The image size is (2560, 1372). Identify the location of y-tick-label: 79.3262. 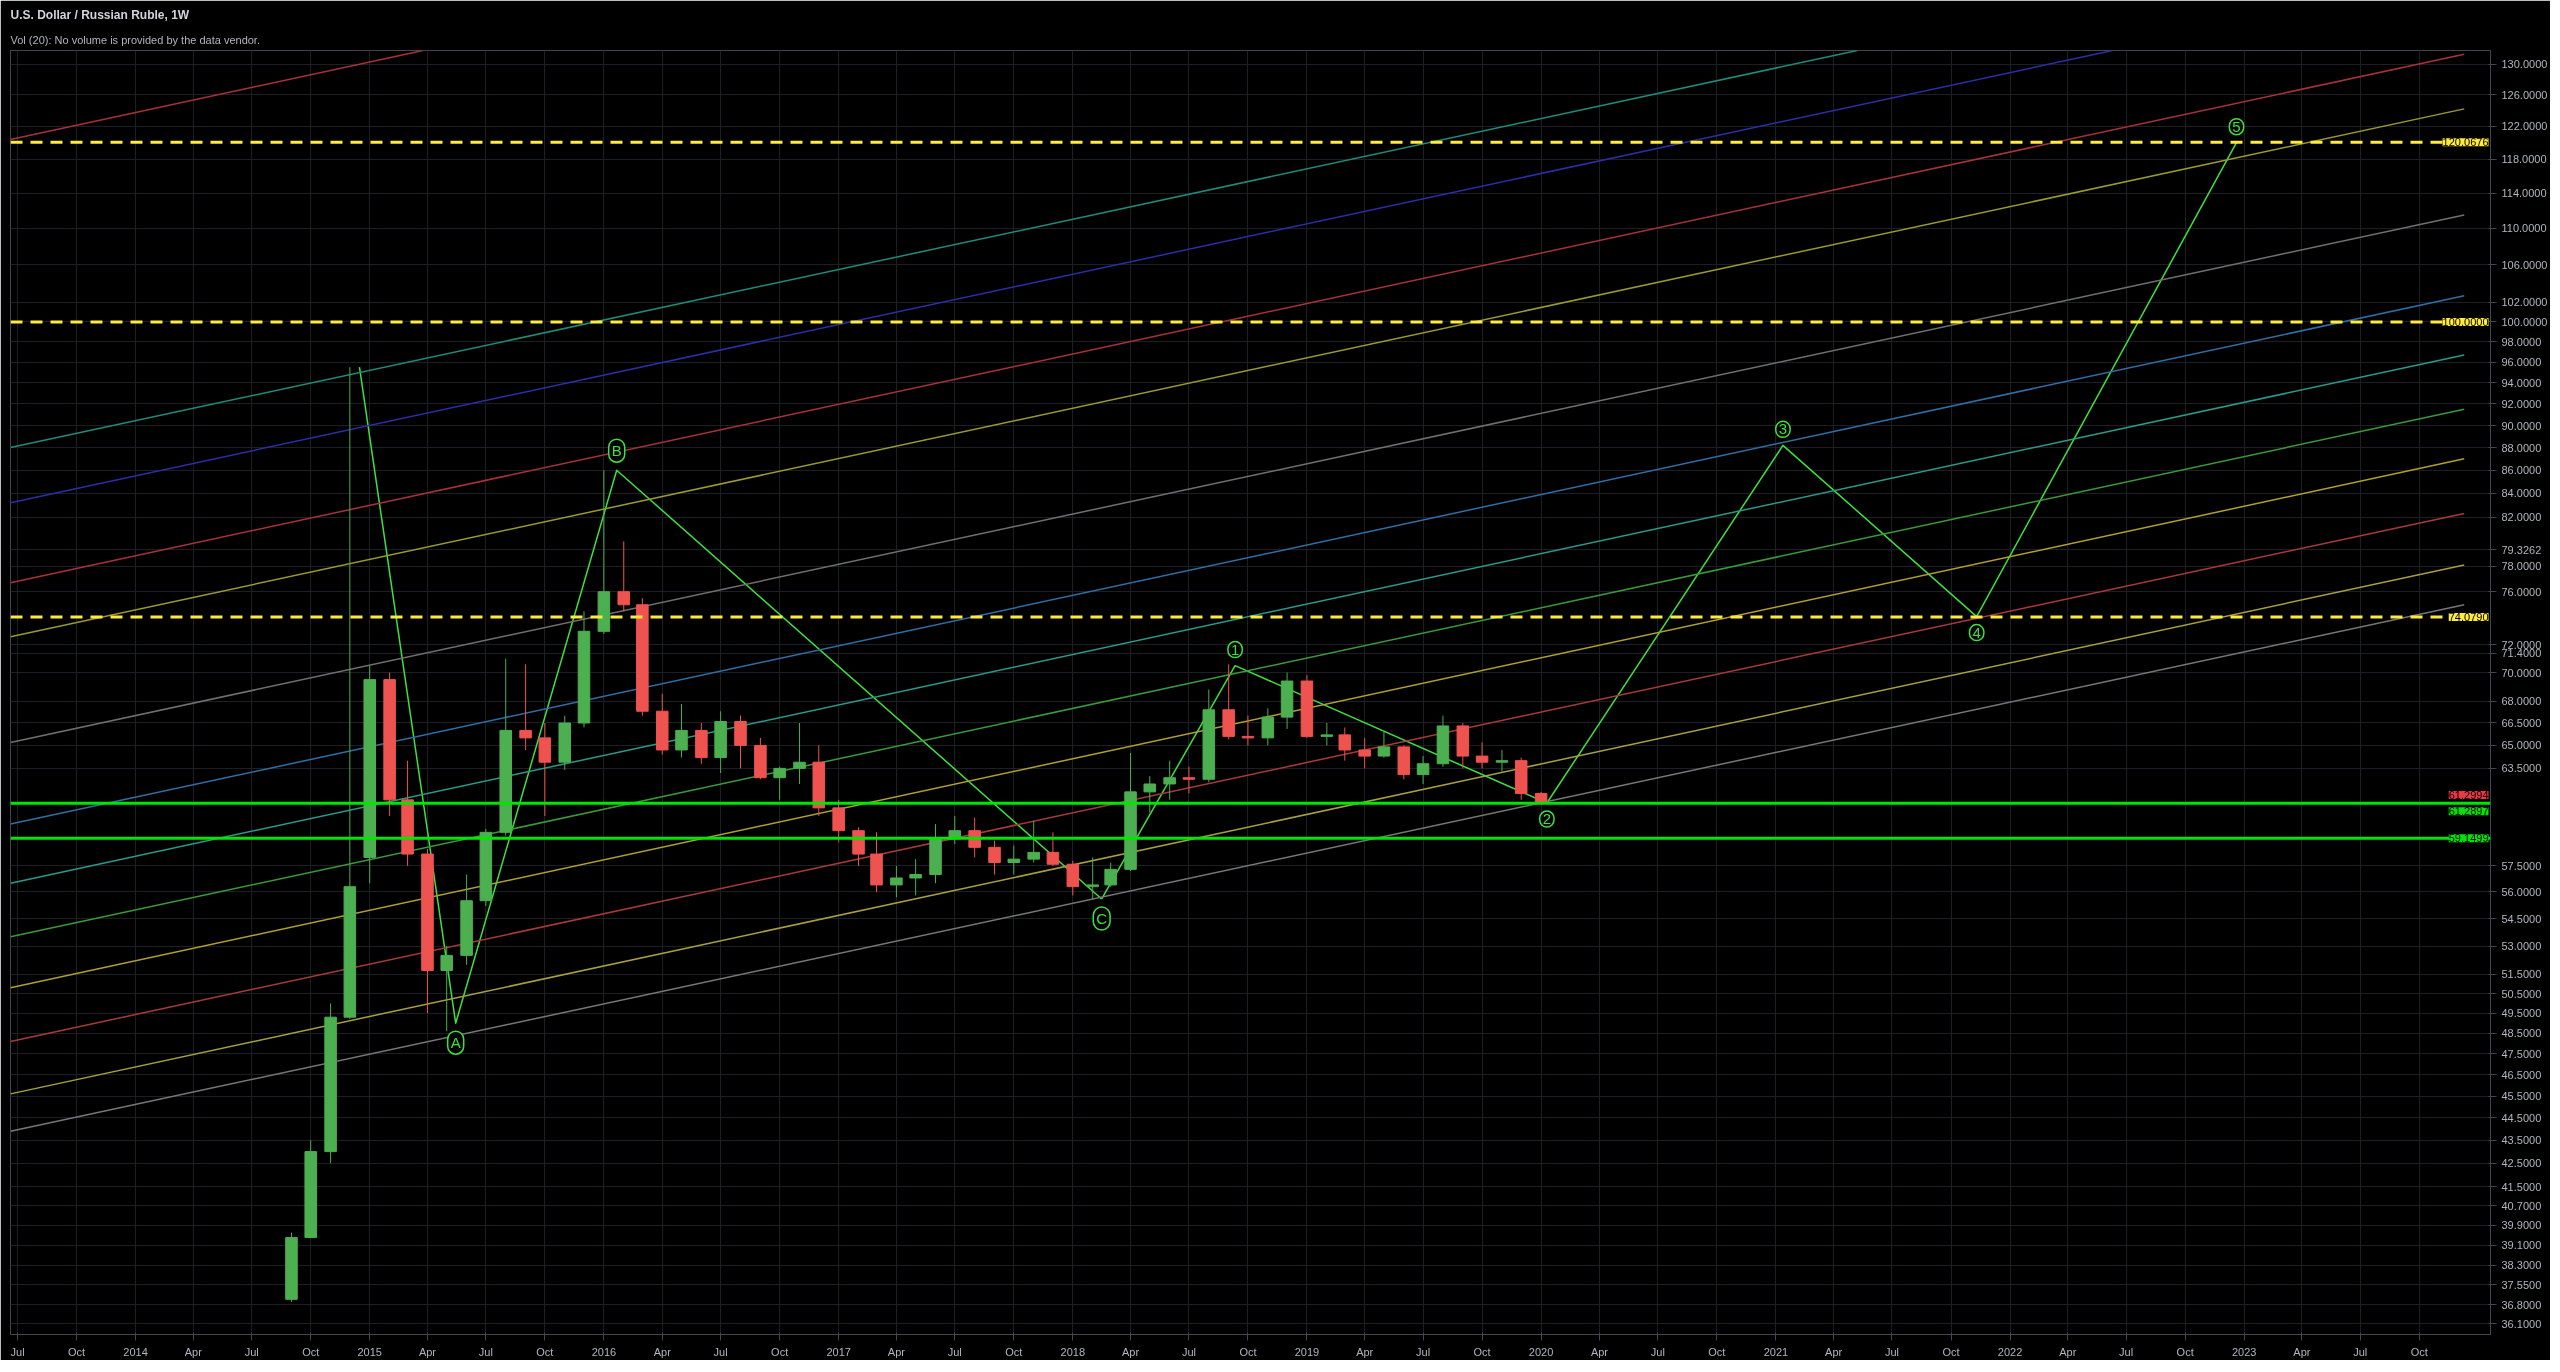
(2521, 549).